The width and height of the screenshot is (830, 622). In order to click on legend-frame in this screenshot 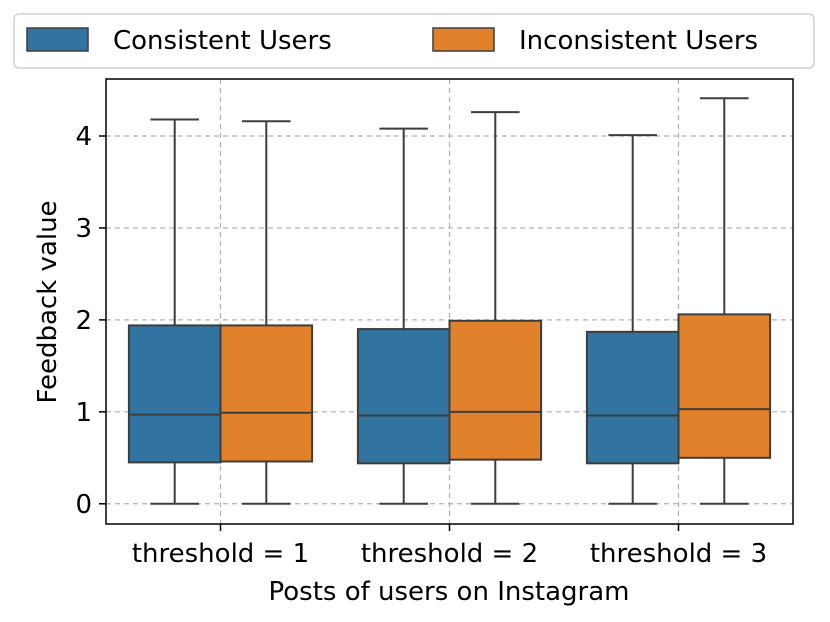, I will do `click(414, 41)`.